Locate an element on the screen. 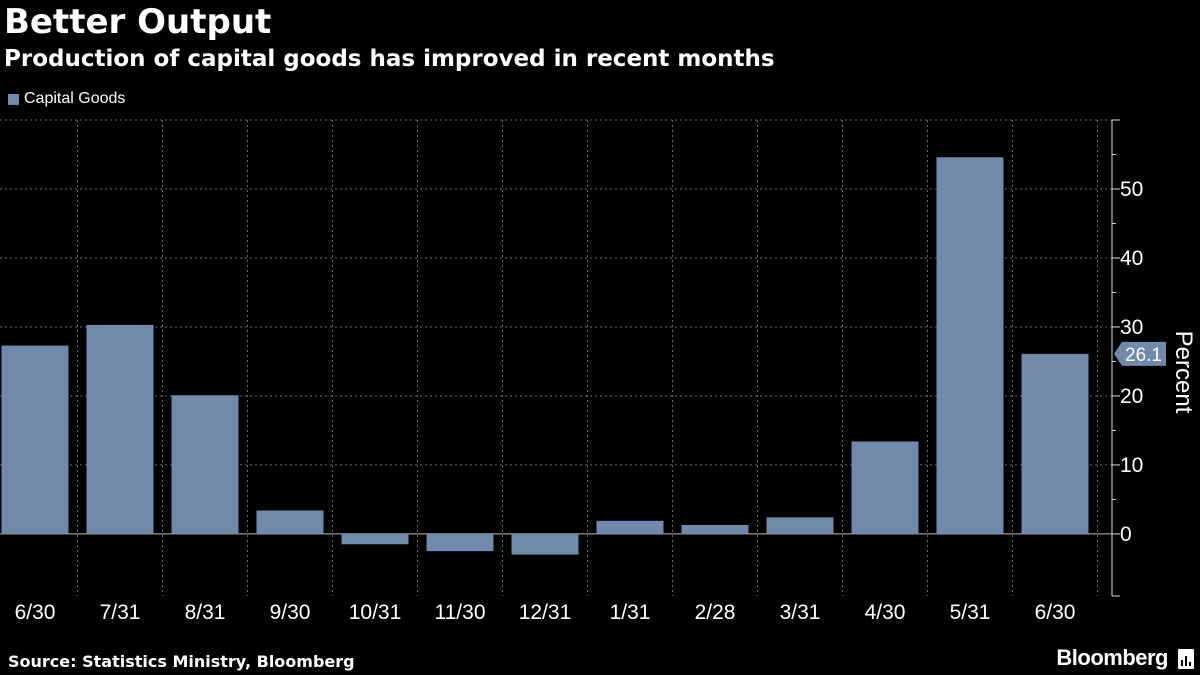 This screenshot has height=675, width=1200. x-tick-label: 10/31 is located at coordinates (375, 612).